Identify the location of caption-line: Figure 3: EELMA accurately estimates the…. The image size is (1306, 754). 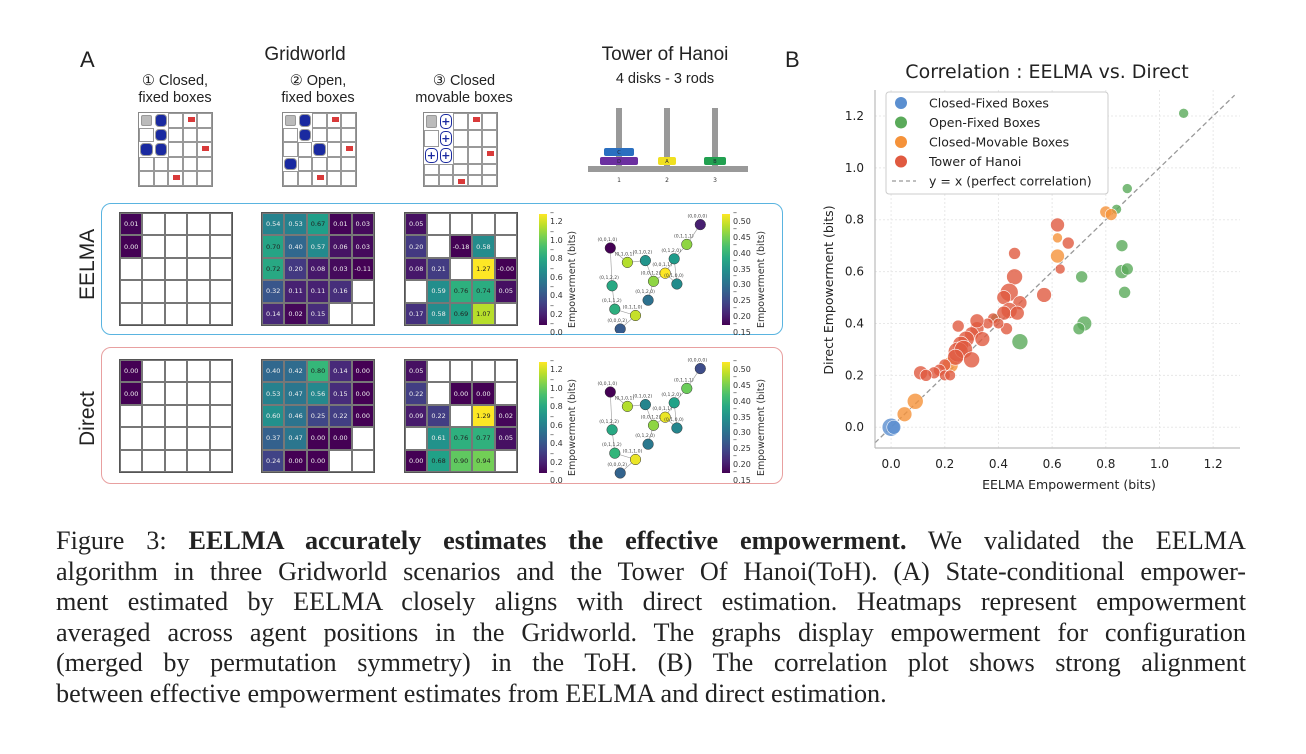
(651, 541).